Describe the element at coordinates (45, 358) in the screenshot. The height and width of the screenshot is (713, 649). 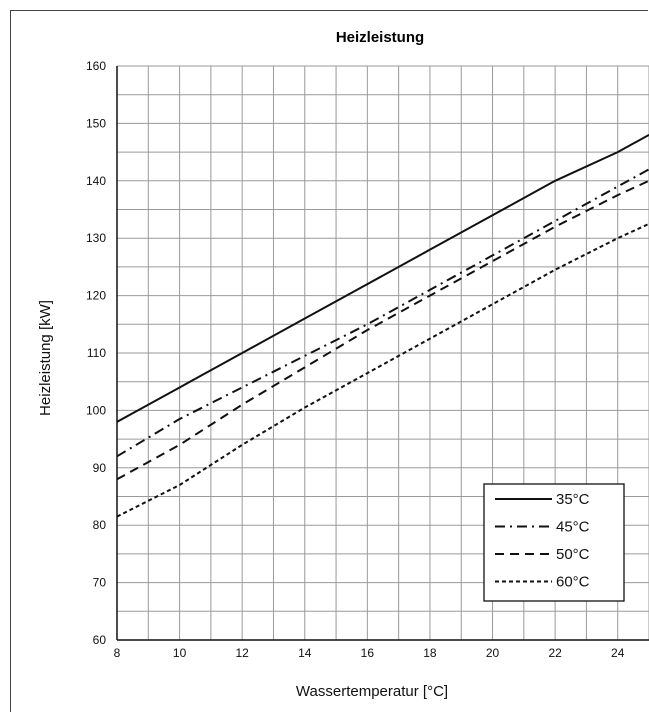
I see `y-axis-label: Heizleistung [kW]` at that location.